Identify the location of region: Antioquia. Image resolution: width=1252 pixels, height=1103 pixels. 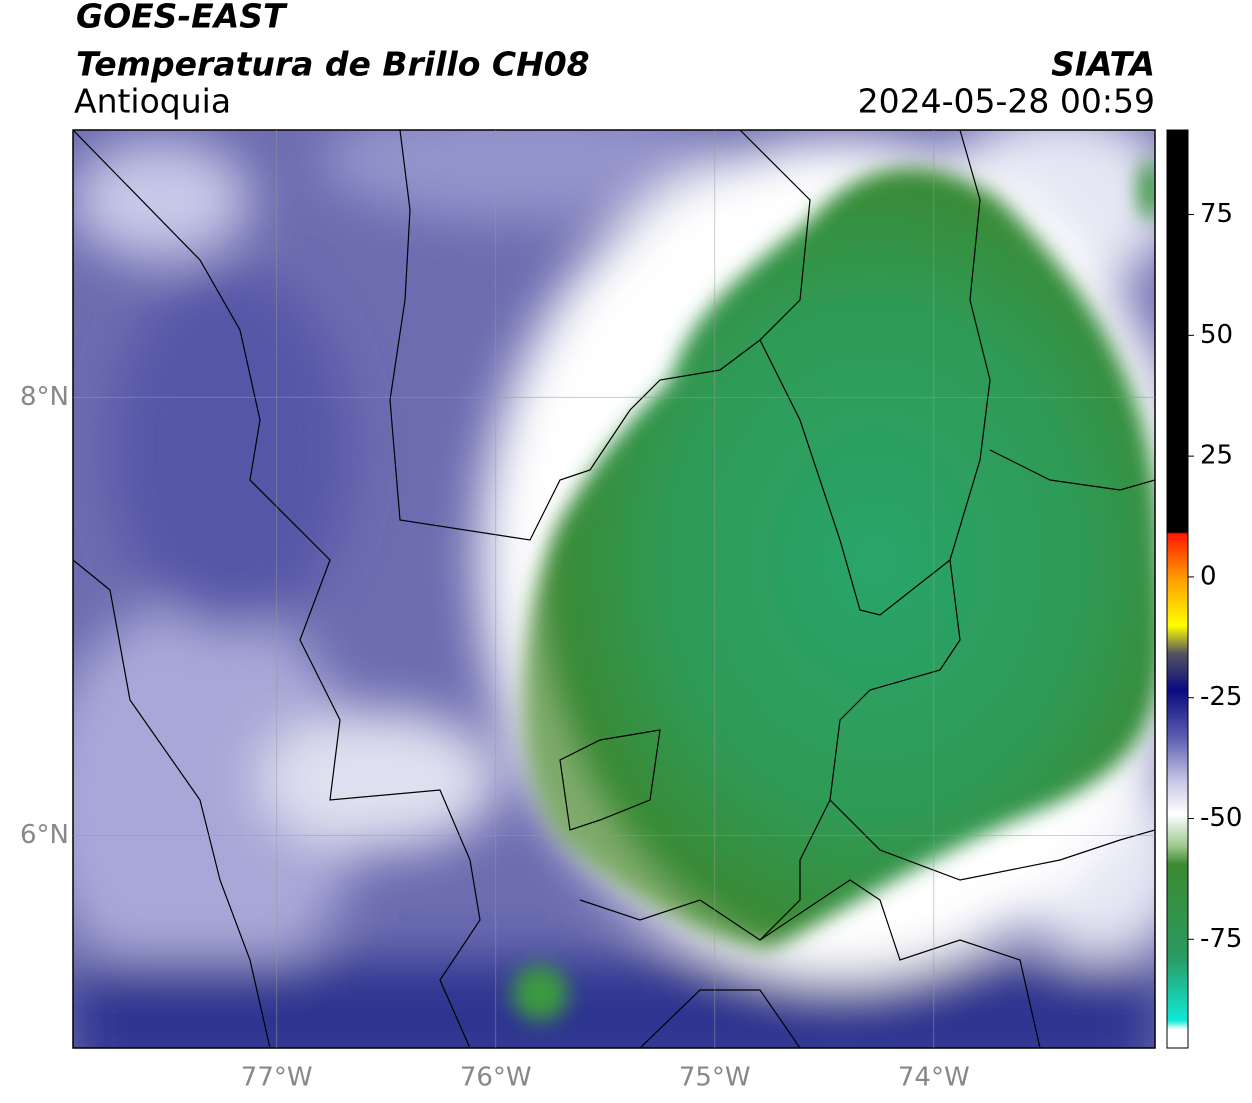
(152, 101).